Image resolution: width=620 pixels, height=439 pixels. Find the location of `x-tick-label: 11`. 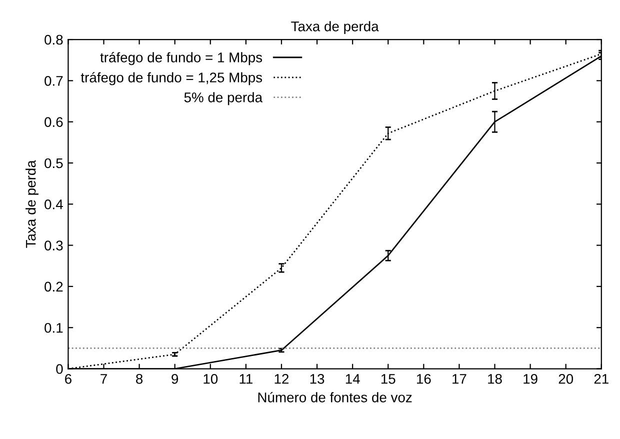

x-tick-label: 11 is located at coordinates (246, 379).